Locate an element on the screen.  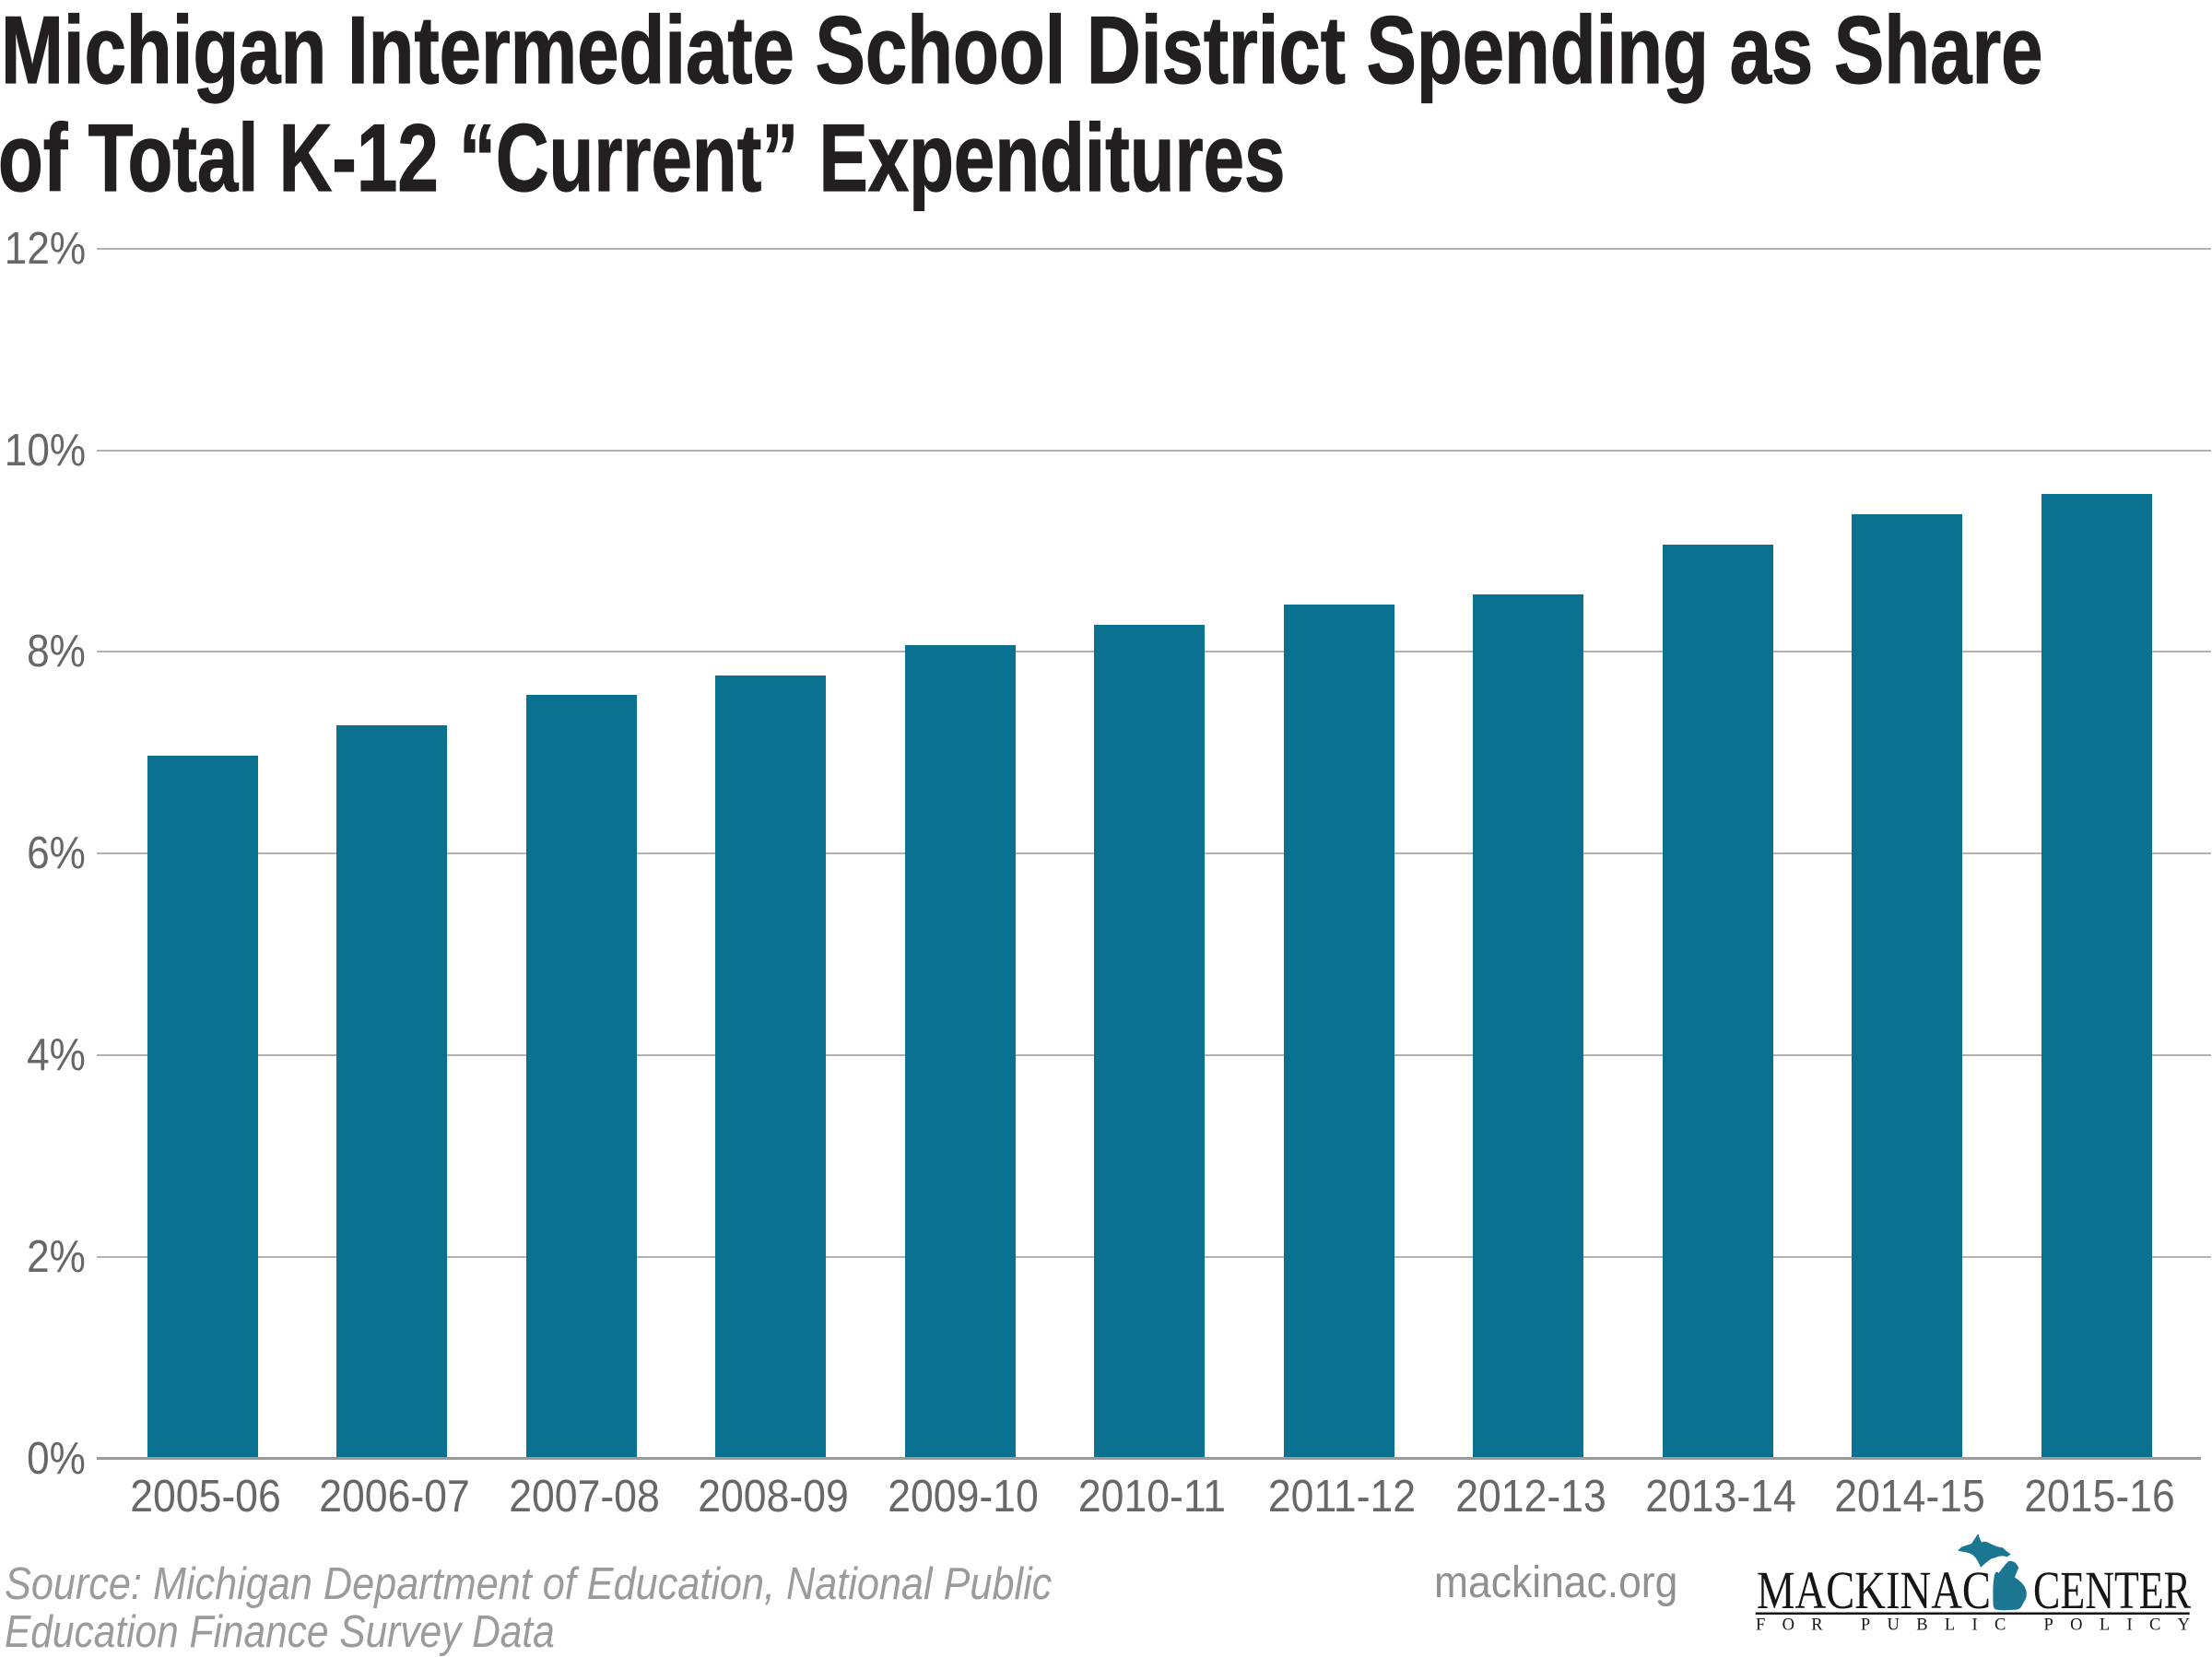
svg-text: CENTER is located at coordinates (2112, 1590).